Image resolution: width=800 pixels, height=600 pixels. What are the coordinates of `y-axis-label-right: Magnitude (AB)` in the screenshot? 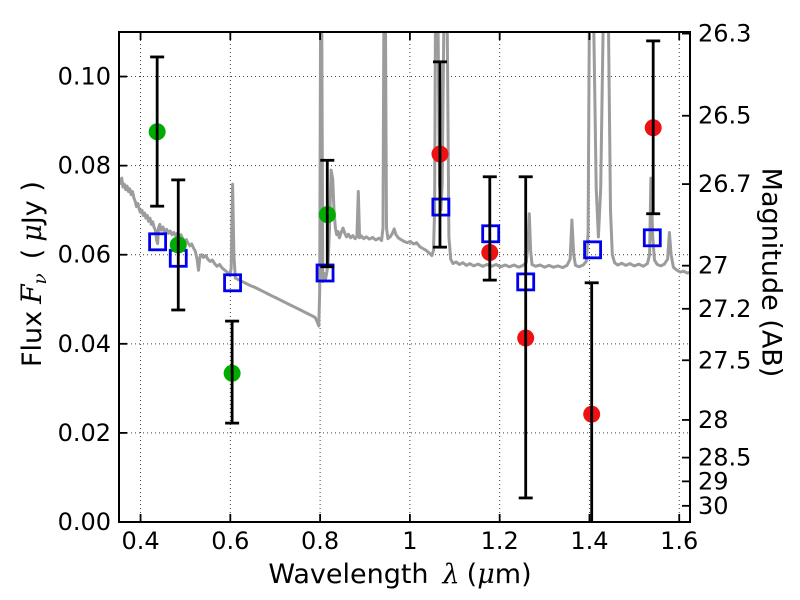 It's located at (771, 273).